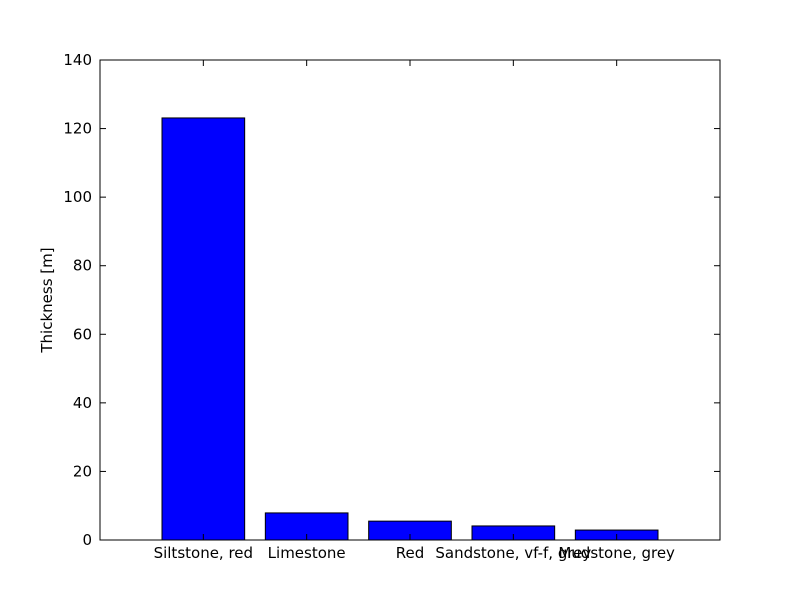 The width and height of the screenshot is (800, 600). I want to click on y-tick-label: 0, so click(87, 540).